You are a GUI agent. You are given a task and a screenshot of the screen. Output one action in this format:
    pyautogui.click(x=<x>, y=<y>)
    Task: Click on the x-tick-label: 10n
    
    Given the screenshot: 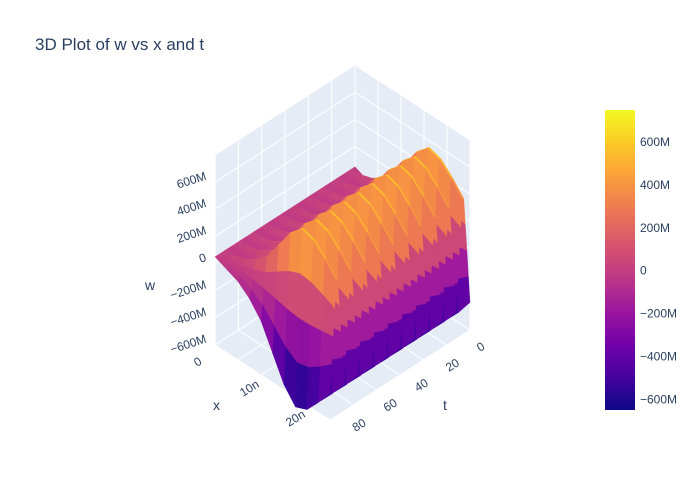 What is the action you would take?
    pyautogui.click(x=249, y=388)
    